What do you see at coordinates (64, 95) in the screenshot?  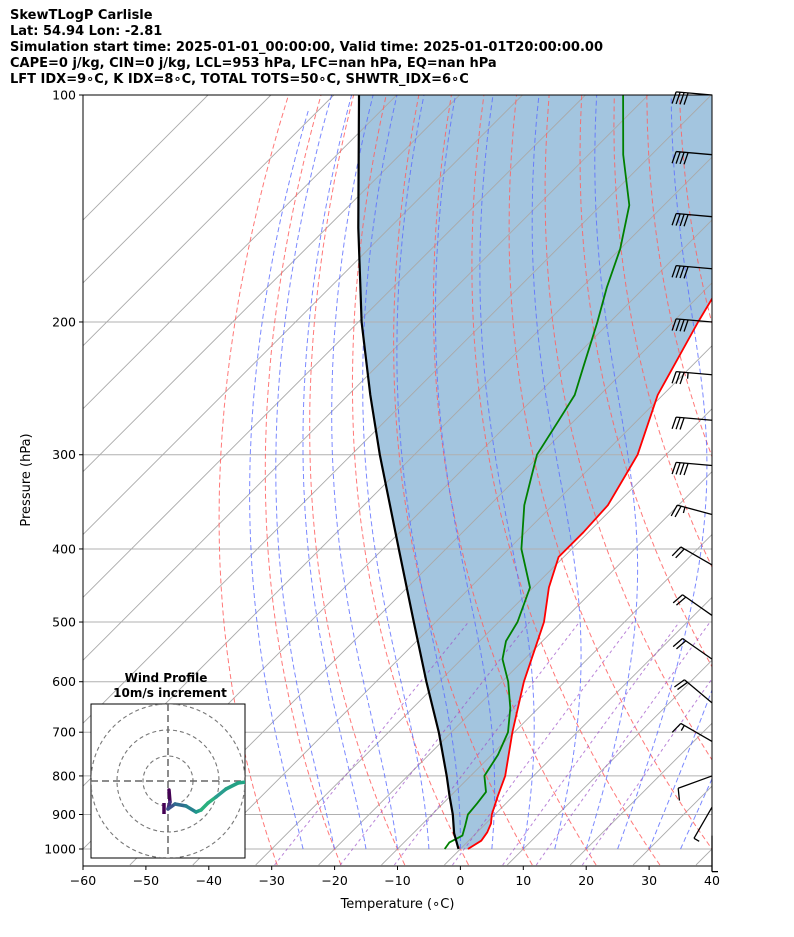 I see `y-tick-label: 100` at bounding box center [64, 95].